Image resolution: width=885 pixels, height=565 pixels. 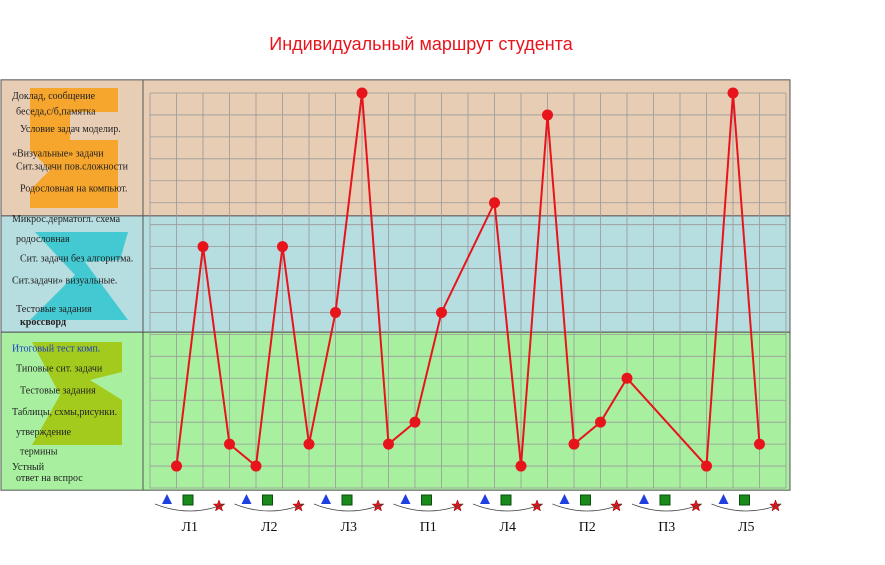 What do you see at coordinates (64, 281) in the screenshot?
I see `row-label: Сит.задачи» визуальные.` at bounding box center [64, 281].